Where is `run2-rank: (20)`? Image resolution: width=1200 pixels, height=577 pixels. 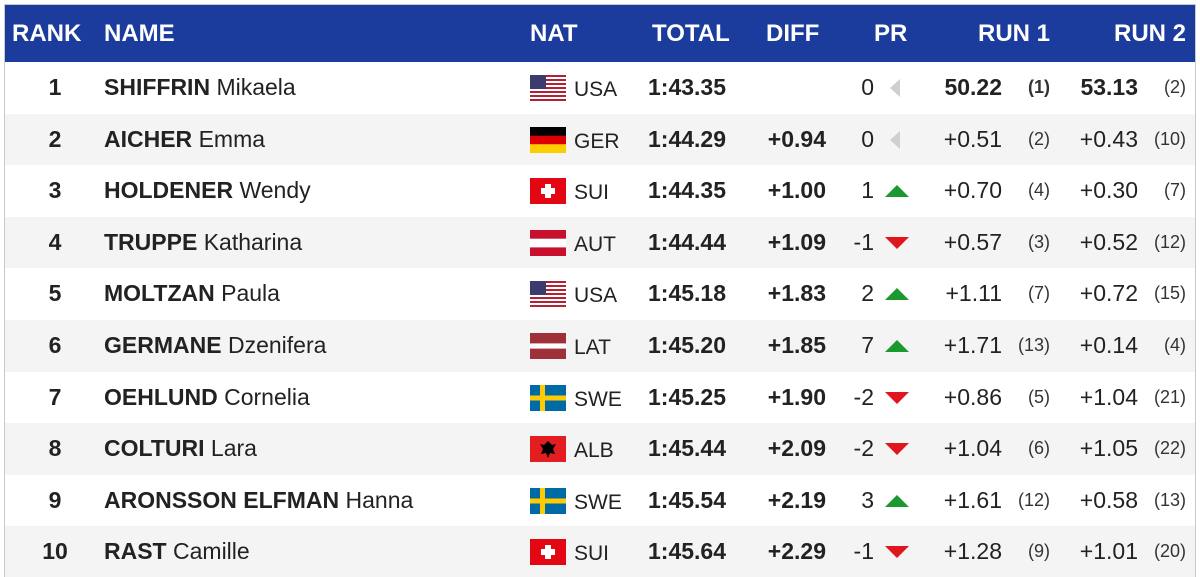
run2-rank: (20) is located at coordinates (1169, 551).